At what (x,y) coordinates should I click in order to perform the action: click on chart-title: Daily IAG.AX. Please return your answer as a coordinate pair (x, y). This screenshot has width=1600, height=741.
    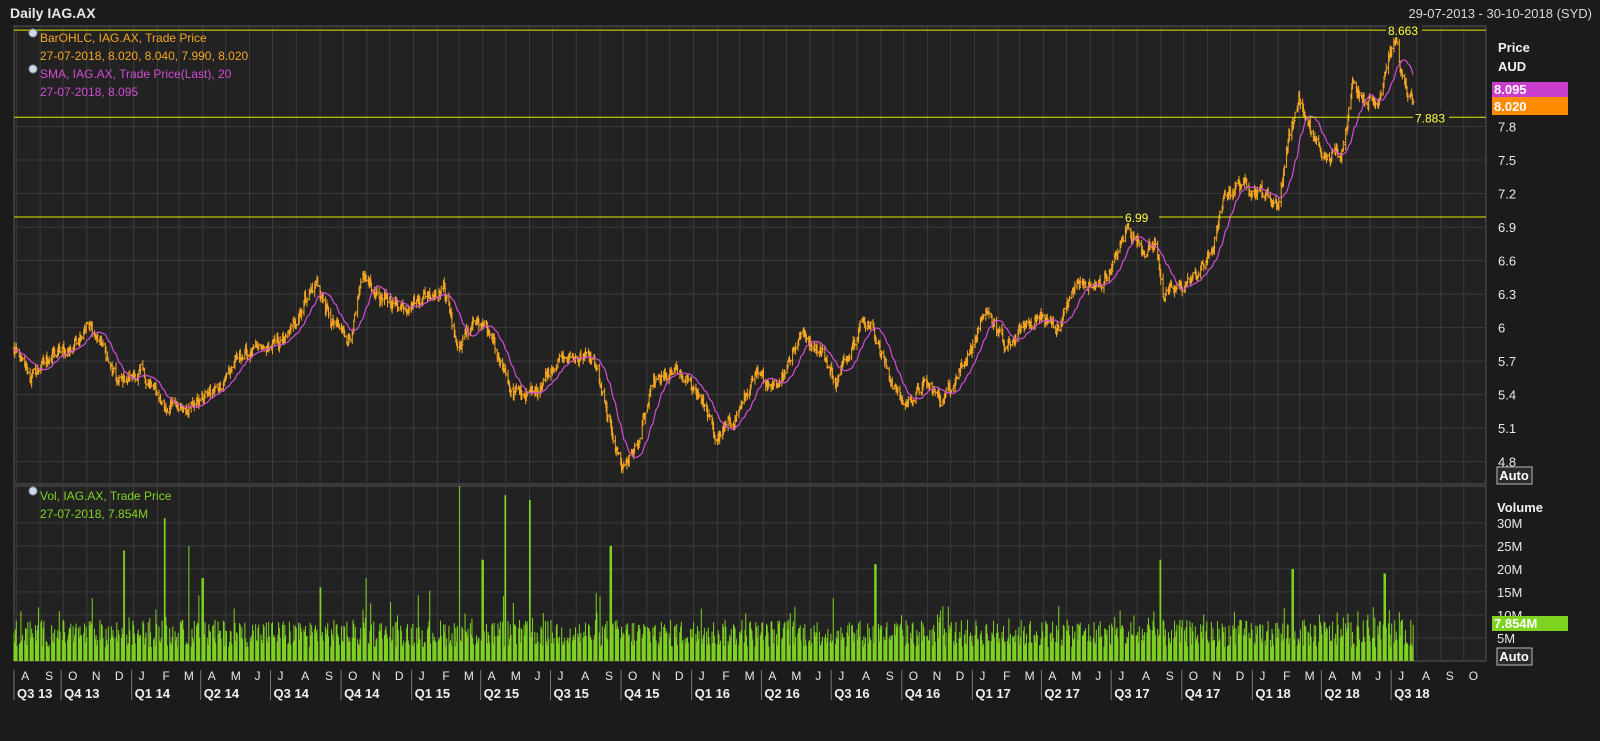
    Looking at the image, I should click on (53, 13).